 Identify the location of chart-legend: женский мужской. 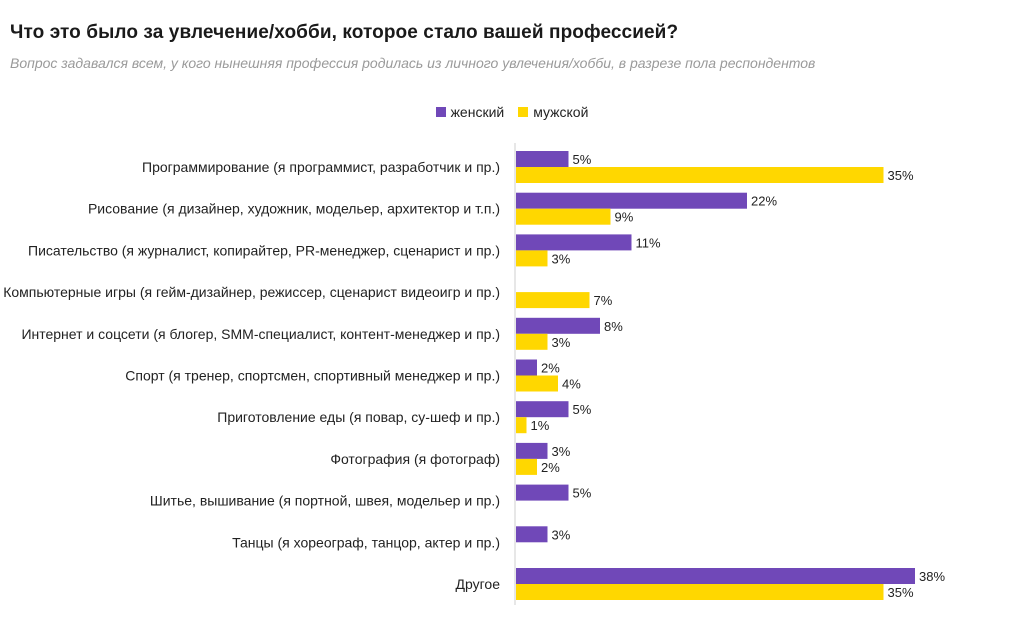
(512, 112).